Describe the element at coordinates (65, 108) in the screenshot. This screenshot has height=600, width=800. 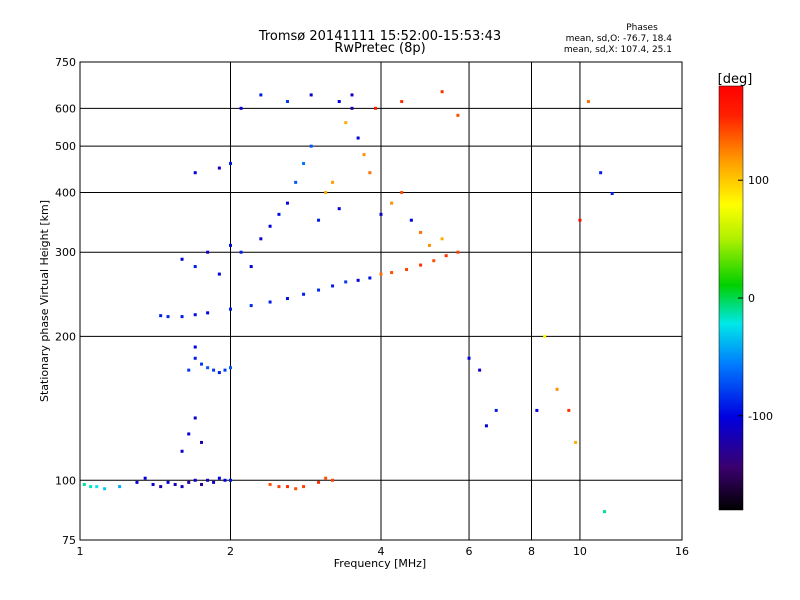
I see `y-tick-label: 600` at that location.